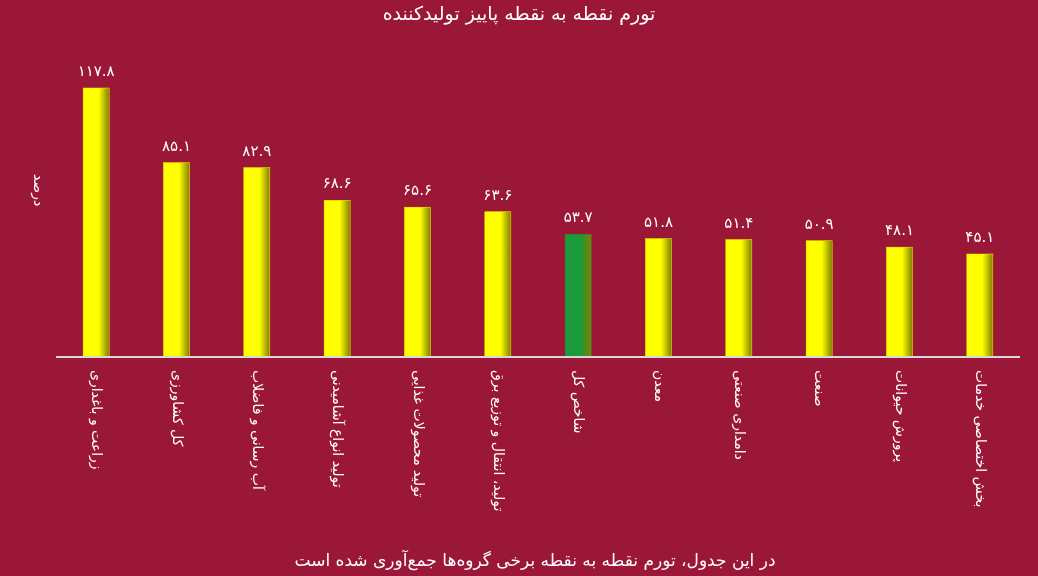  What do you see at coordinates (739, 222) in the screenshot?
I see `data-label: ۵۱.۴` at bounding box center [739, 222].